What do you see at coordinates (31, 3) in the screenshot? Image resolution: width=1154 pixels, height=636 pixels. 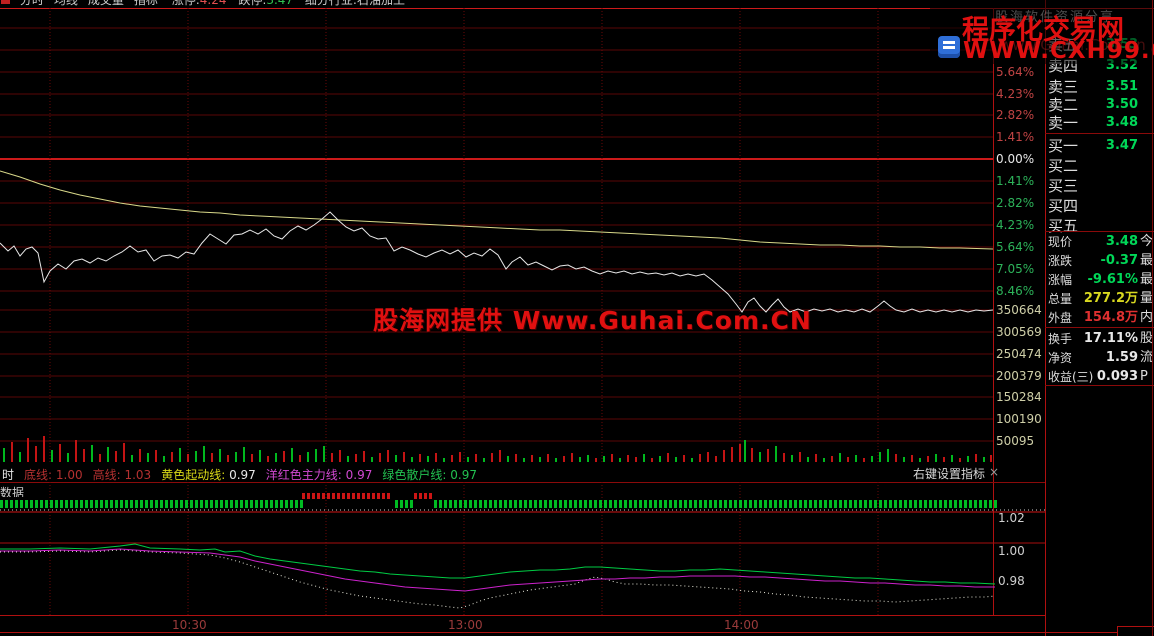 I see `menu-item-分时: 分时` at bounding box center [31, 3].